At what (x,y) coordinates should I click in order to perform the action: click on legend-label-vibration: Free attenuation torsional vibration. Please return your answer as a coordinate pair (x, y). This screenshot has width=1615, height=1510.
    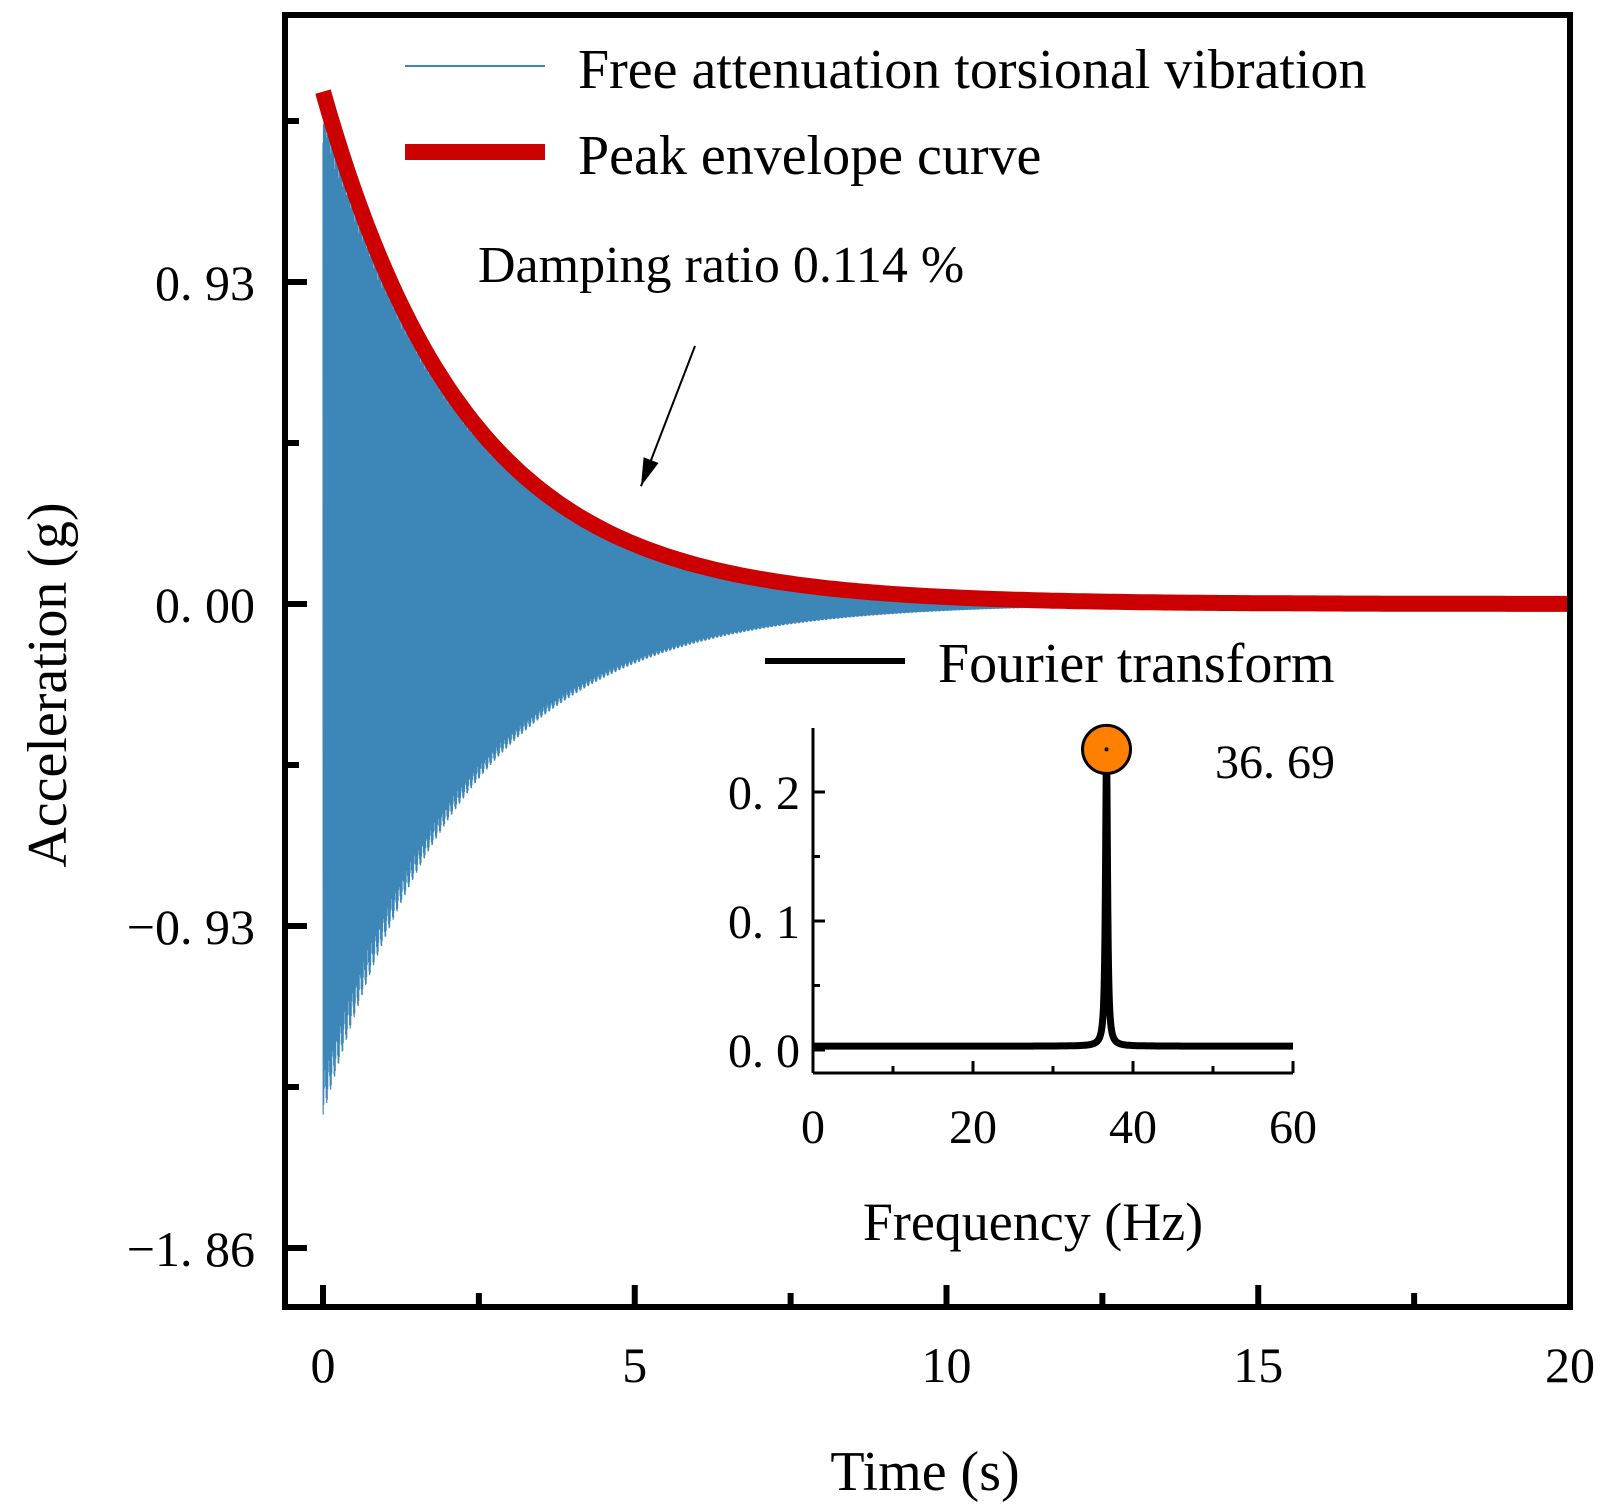
    Looking at the image, I should click on (972, 70).